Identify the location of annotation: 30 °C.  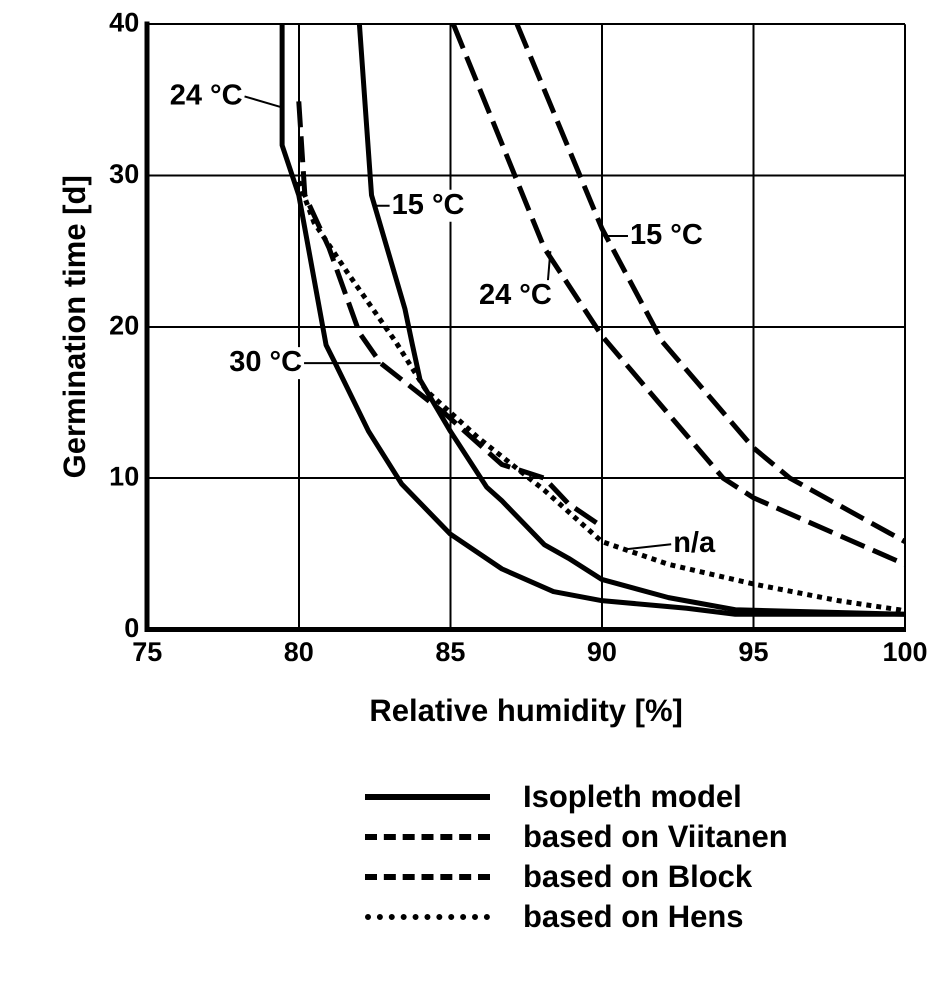
(265, 362).